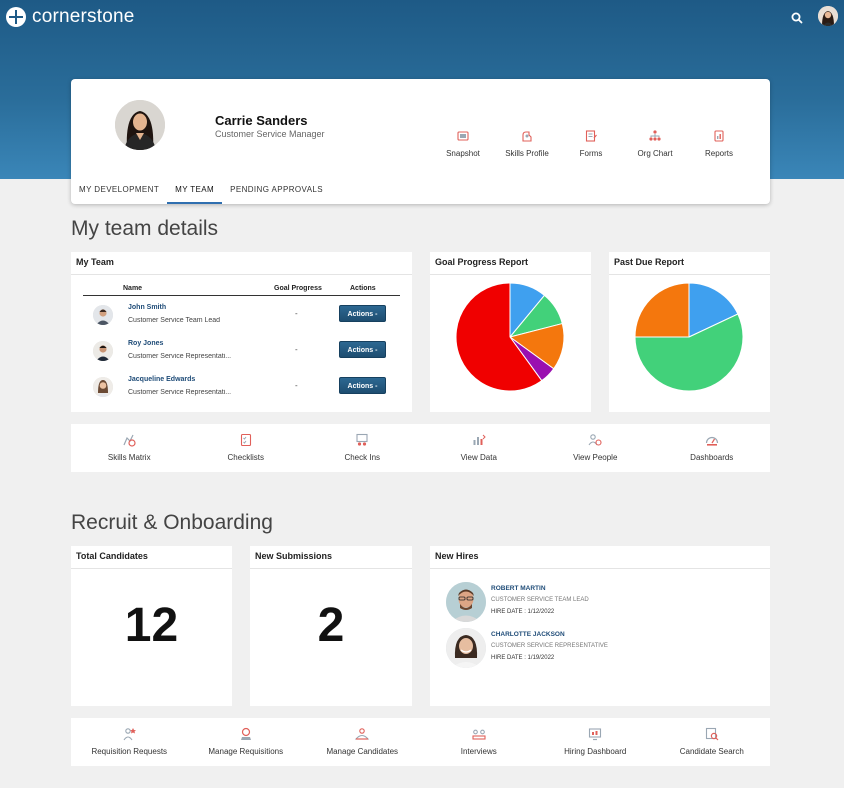  What do you see at coordinates (162, 379) in the screenshot?
I see `team-member-name: Jacqueline Edwards` at bounding box center [162, 379].